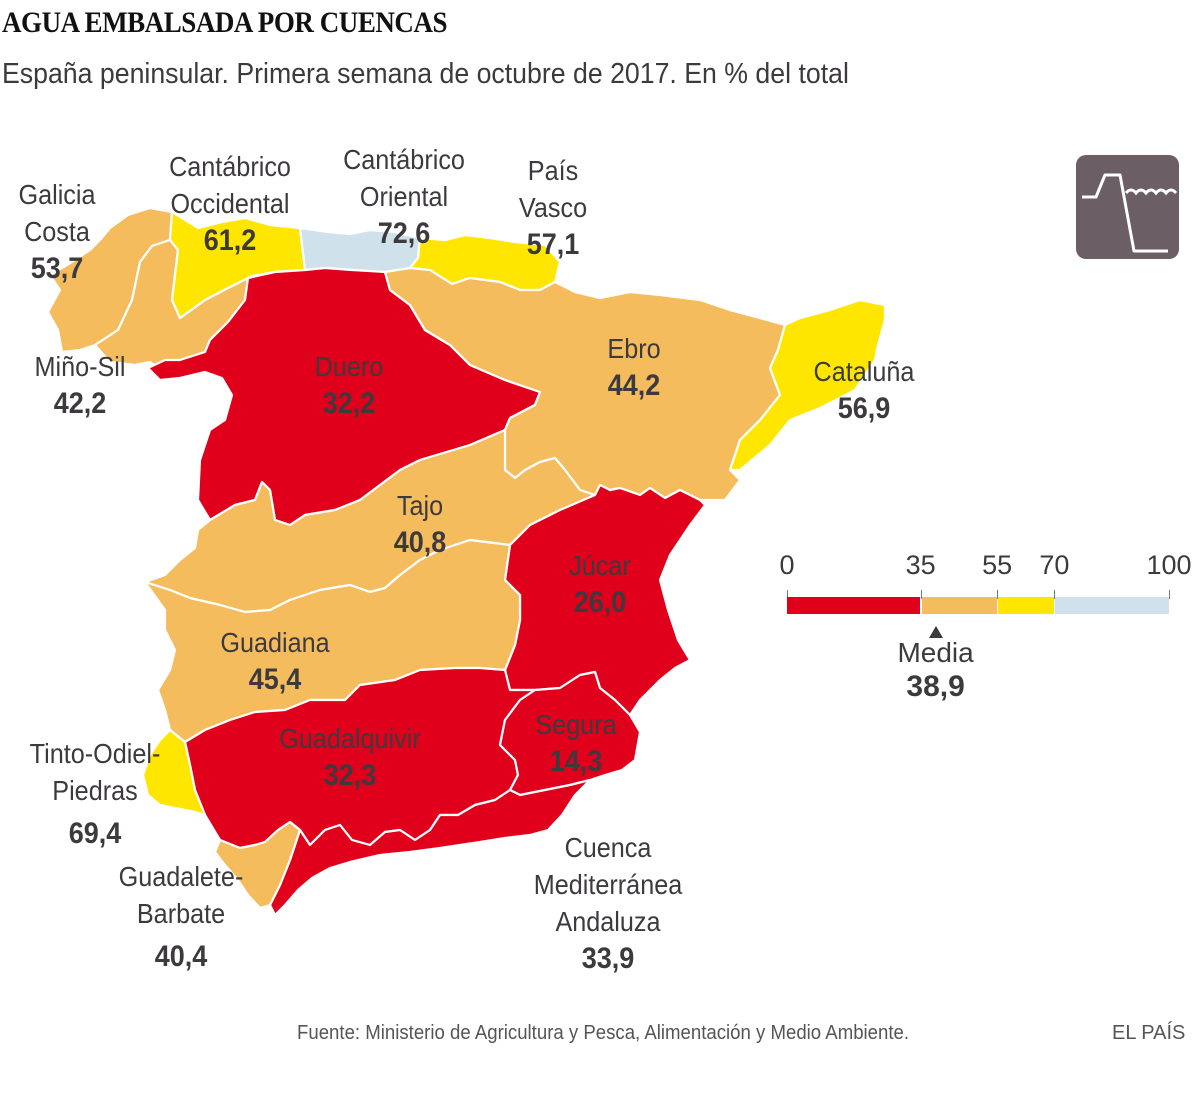 The width and height of the screenshot is (1200, 1093). I want to click on label-mino-sil: Miño-Sil 42,2, so click(79, 385).